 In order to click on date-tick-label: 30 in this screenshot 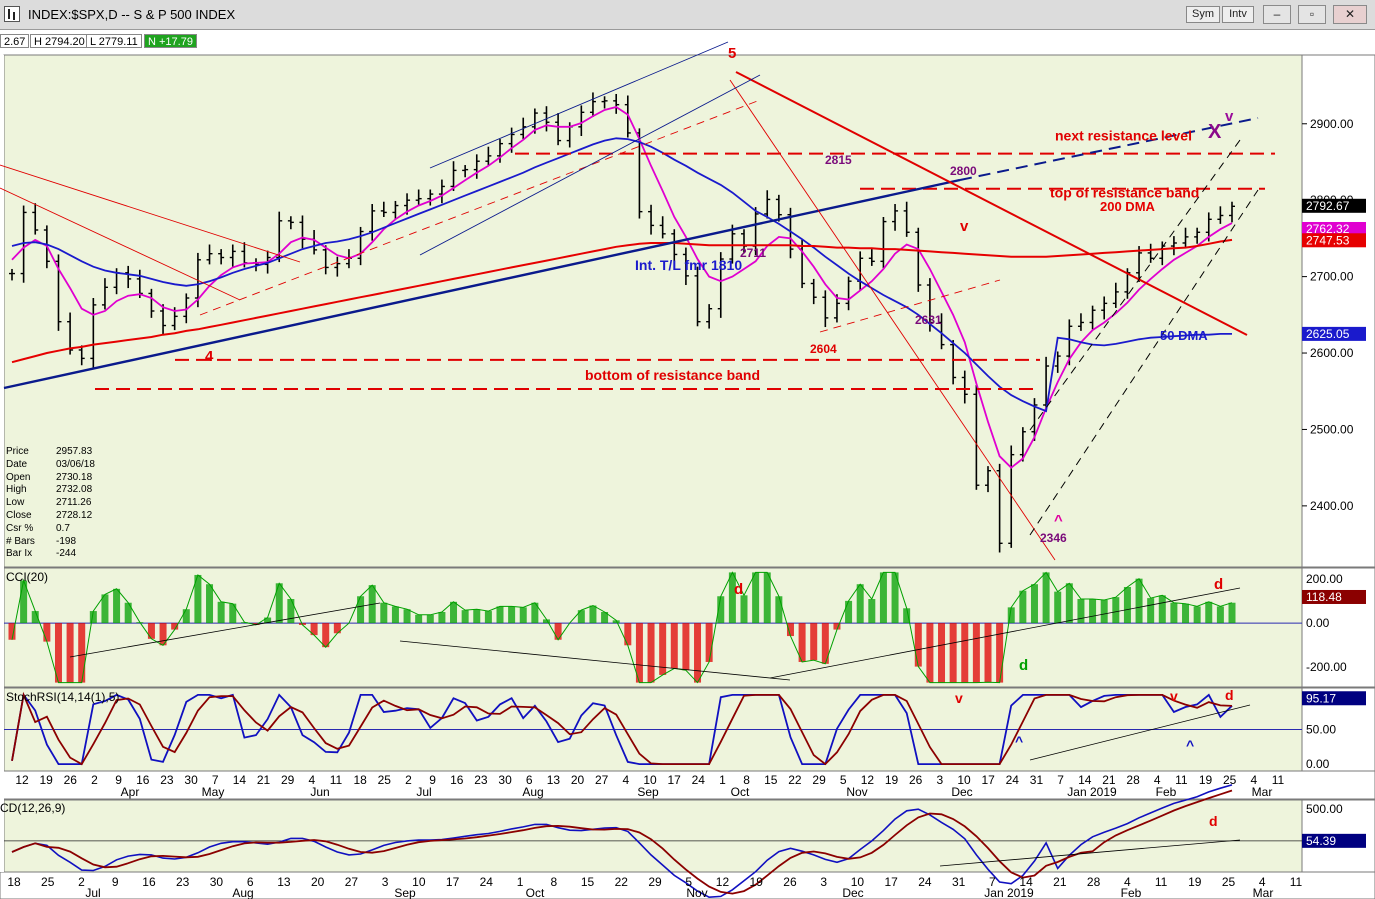, I will do `click(217, 882)`.